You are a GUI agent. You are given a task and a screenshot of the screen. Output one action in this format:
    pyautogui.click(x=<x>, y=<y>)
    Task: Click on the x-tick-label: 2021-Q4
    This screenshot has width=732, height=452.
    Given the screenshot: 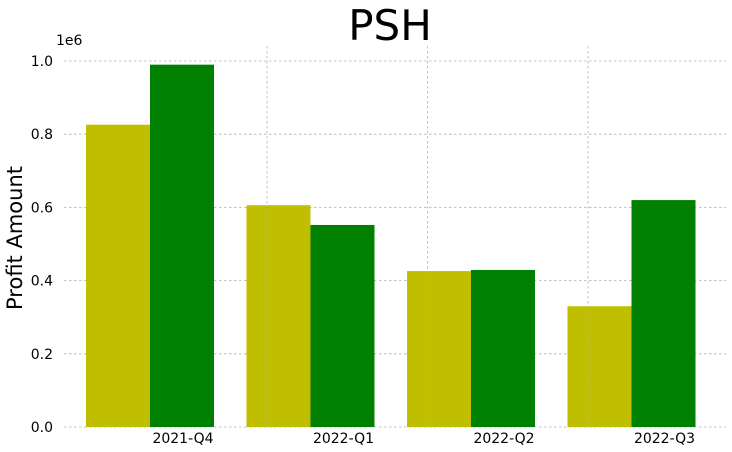 What is the action you would take?
    pyautogui.click(x=182, y=439)
    